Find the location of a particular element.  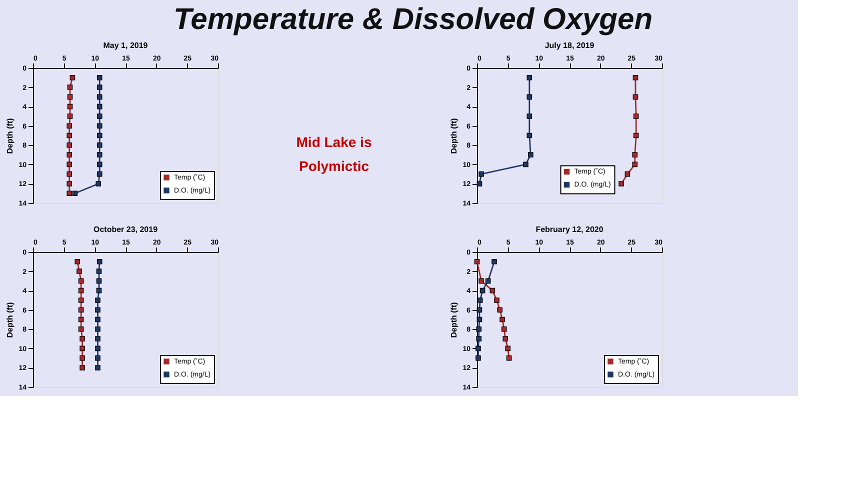

chart-title: October 23, 2019 is located at coordinates (125, 229).